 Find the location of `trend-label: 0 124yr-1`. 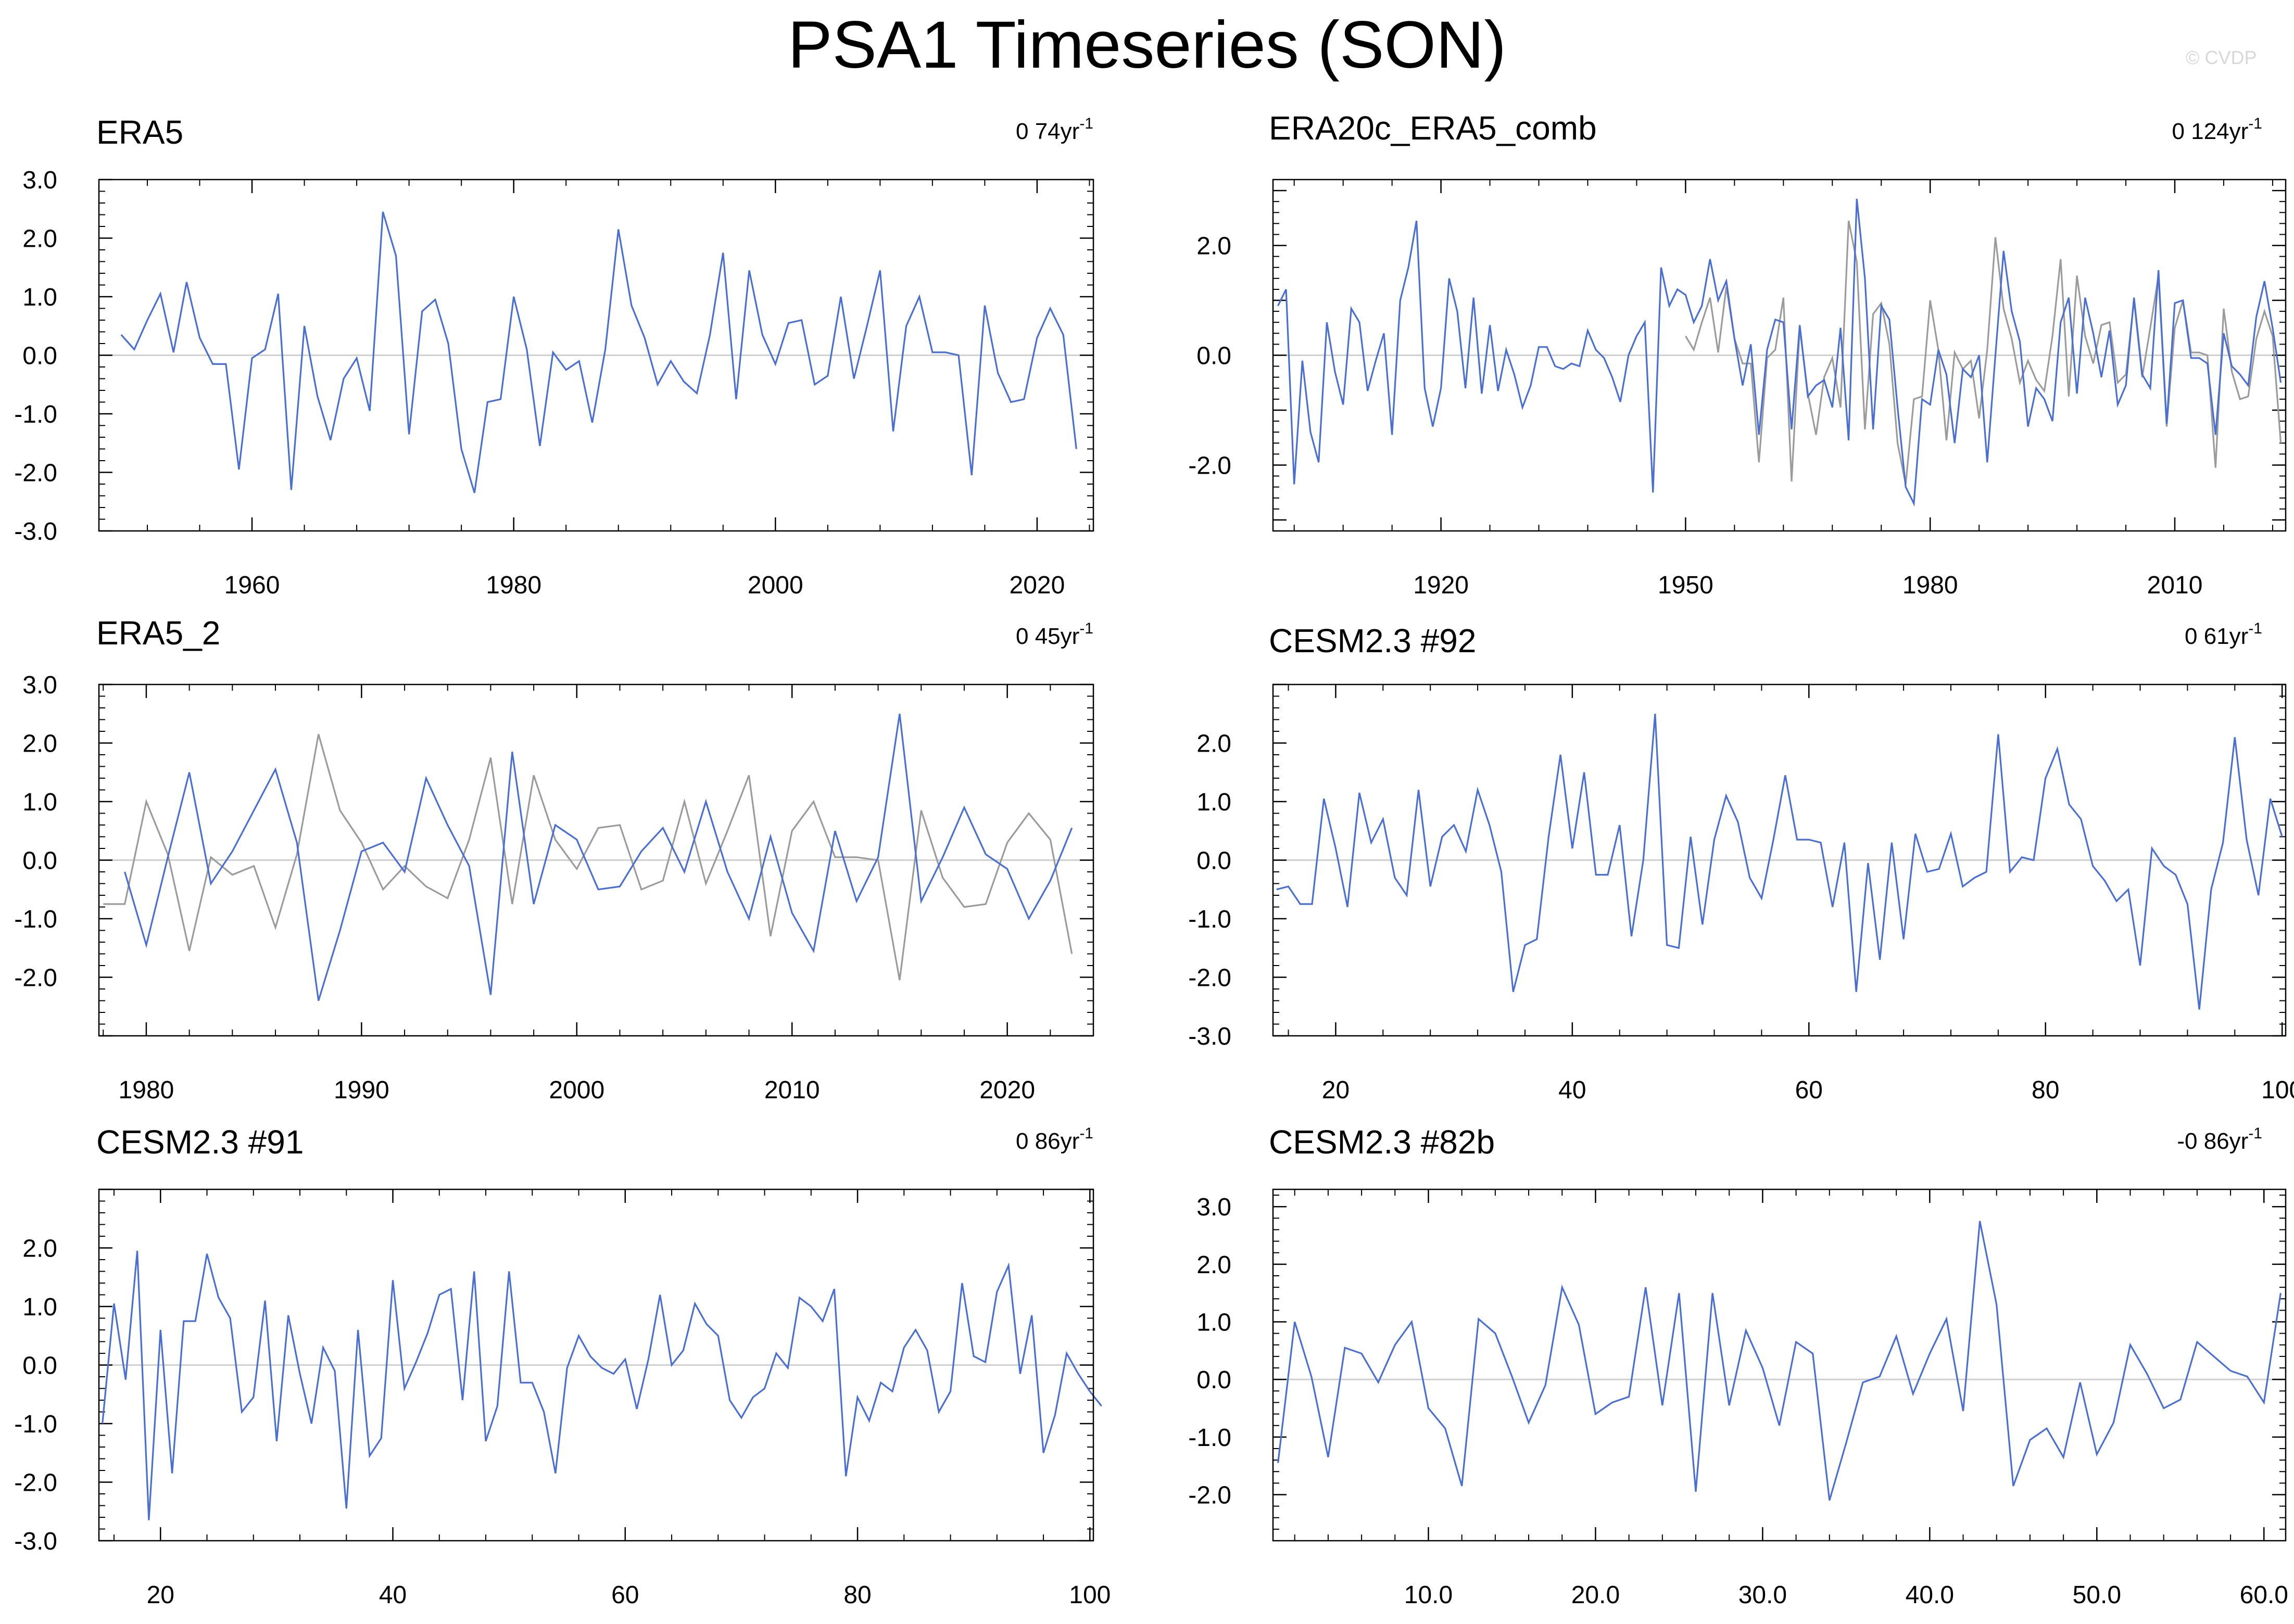

trend-label: 0 124yr-1 is located at coordinates (2217, 130).